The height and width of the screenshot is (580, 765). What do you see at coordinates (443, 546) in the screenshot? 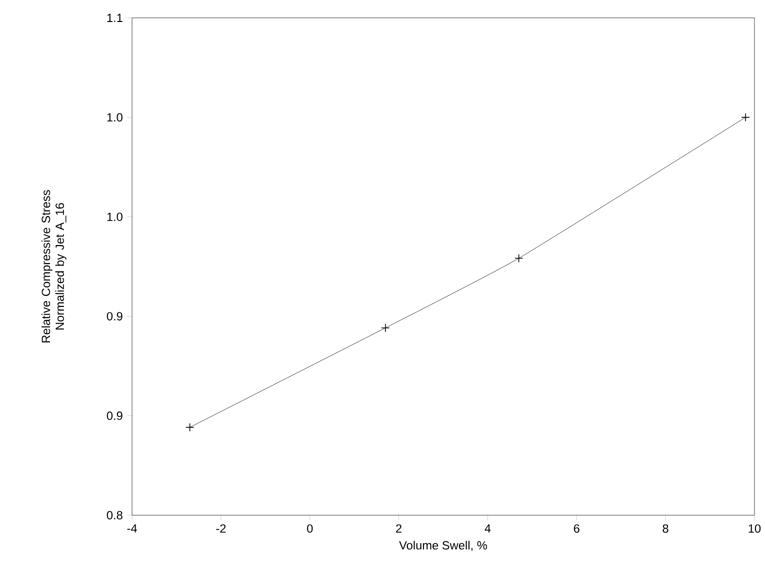
I see `x-axis-title: Volume Swell, %` at bounding box center [443, 546].